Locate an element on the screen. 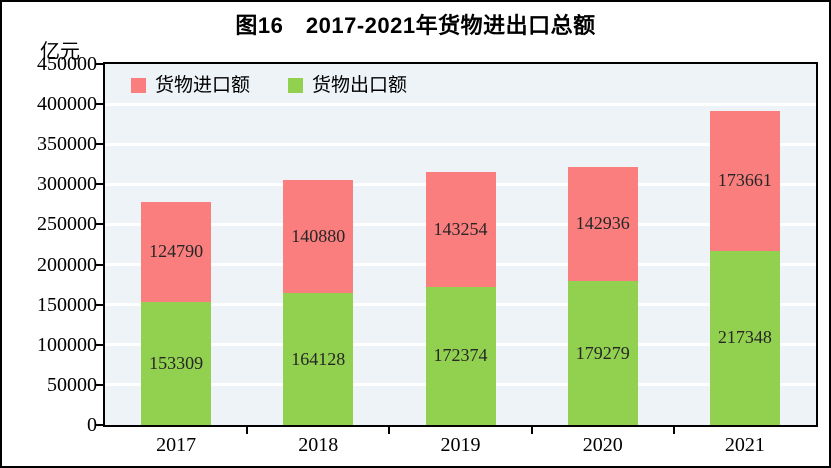 The image size is (831, 468). x-axis-label-2018: 2018 is located at coordinates (318, 445).